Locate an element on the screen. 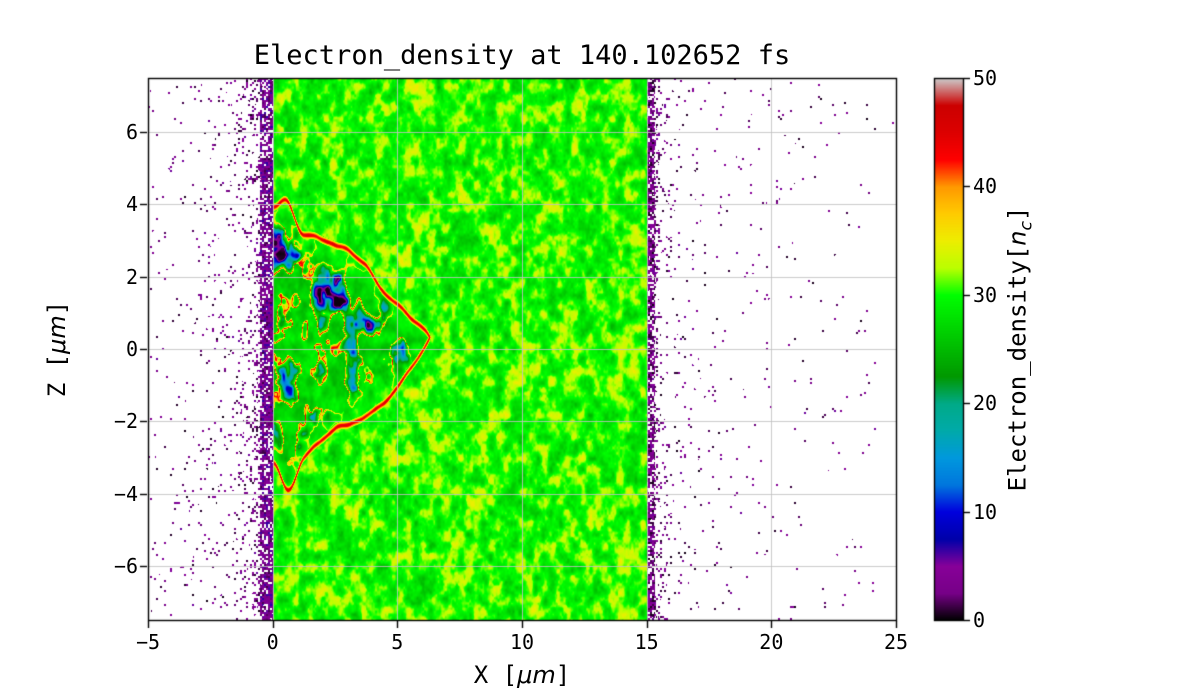 The width and height of the screenshot is (1200, 700). x-tick-label: 5 is located at coordinates (397, 642).